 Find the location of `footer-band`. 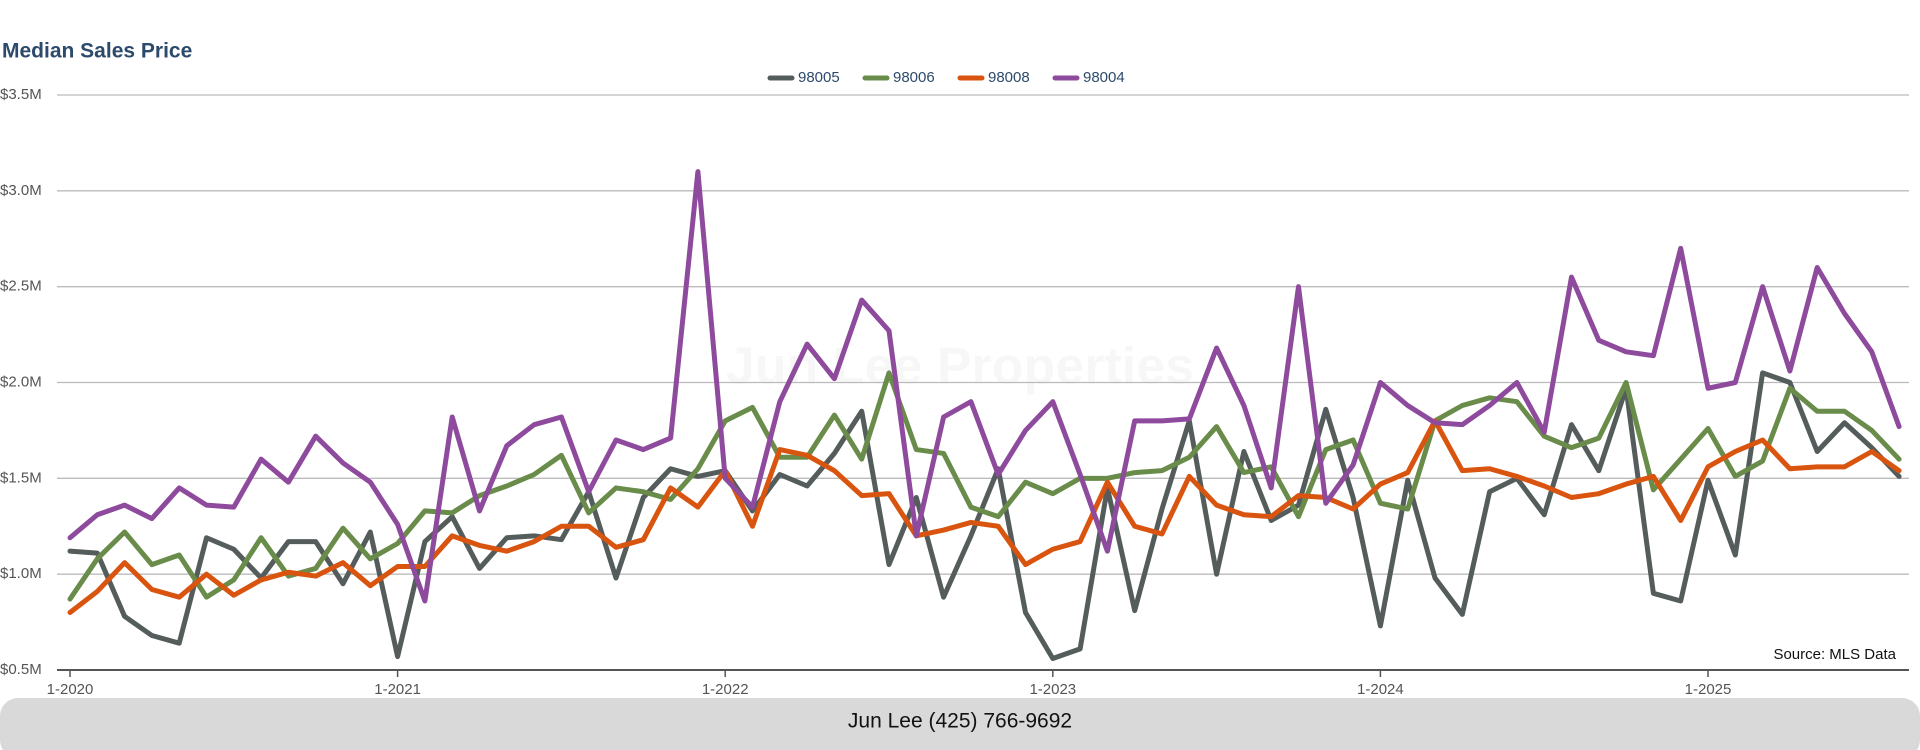

footer-band is located at coordinates (960, 724).